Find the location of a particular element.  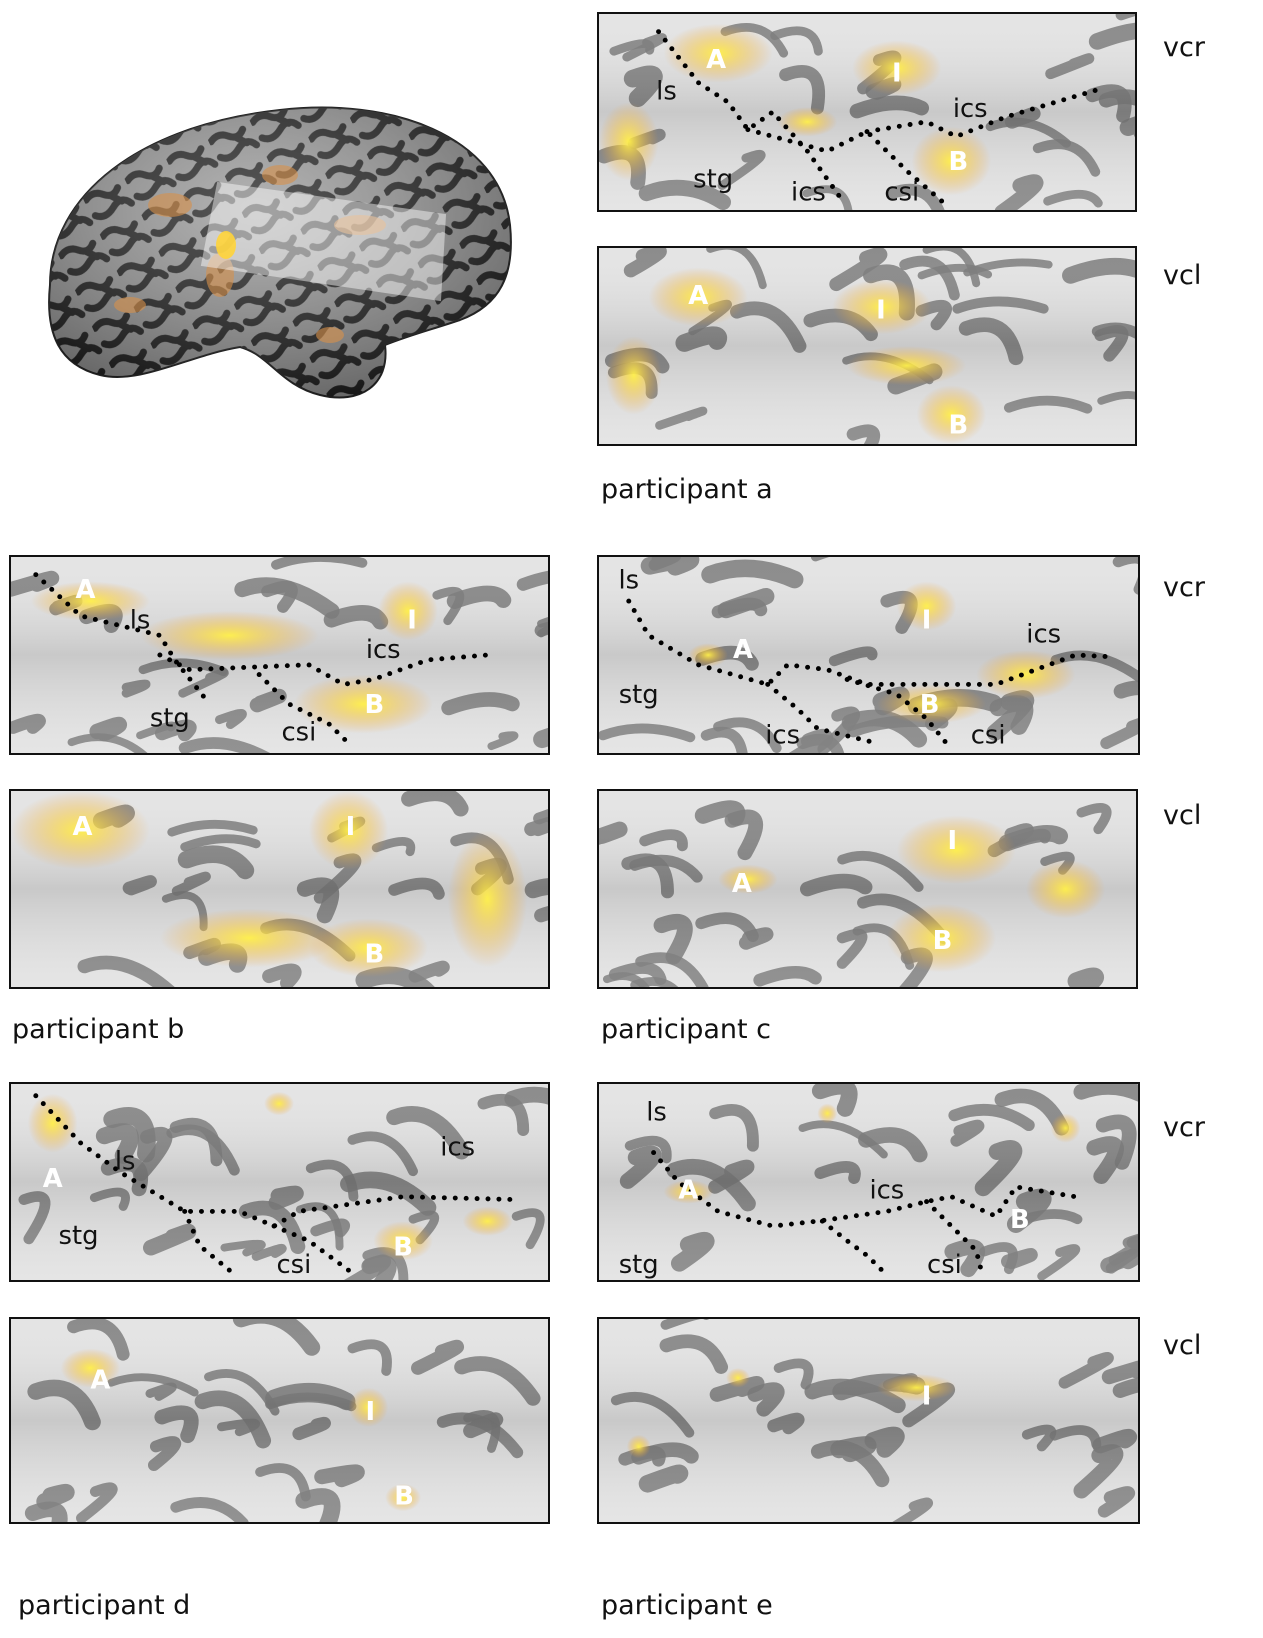

flattened-cortex-map: I is located at coordinates (868, 1420).